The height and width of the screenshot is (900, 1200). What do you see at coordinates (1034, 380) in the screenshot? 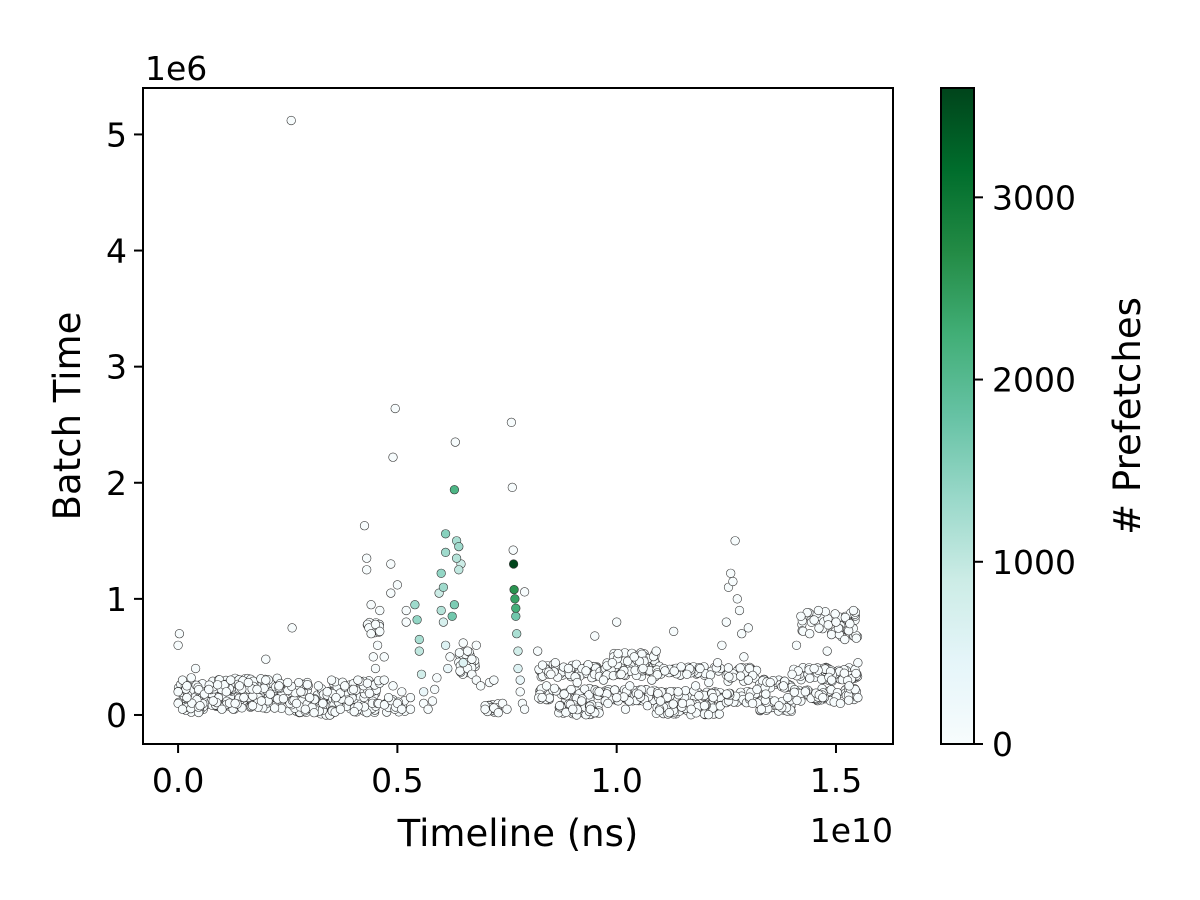
I see `colorbar-tick-label: 2000` at bounding box center [1034, 380].